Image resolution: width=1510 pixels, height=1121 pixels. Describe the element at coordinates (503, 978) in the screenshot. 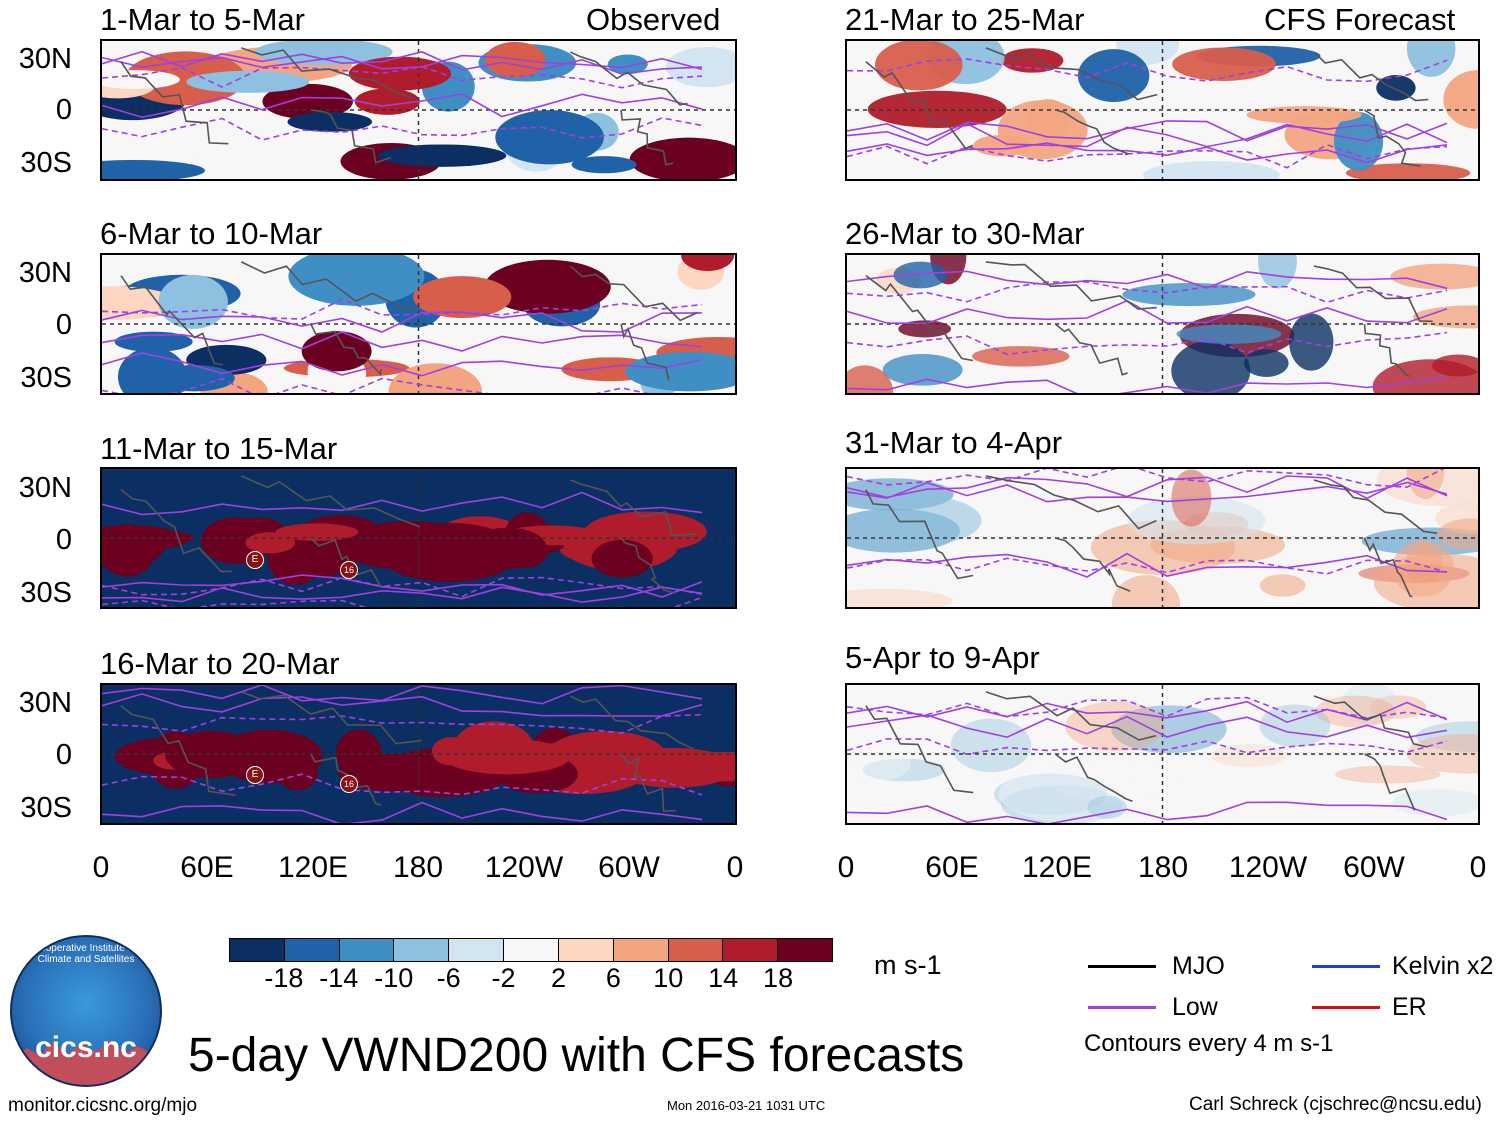

I see `colorbar-label: -2` at that location.